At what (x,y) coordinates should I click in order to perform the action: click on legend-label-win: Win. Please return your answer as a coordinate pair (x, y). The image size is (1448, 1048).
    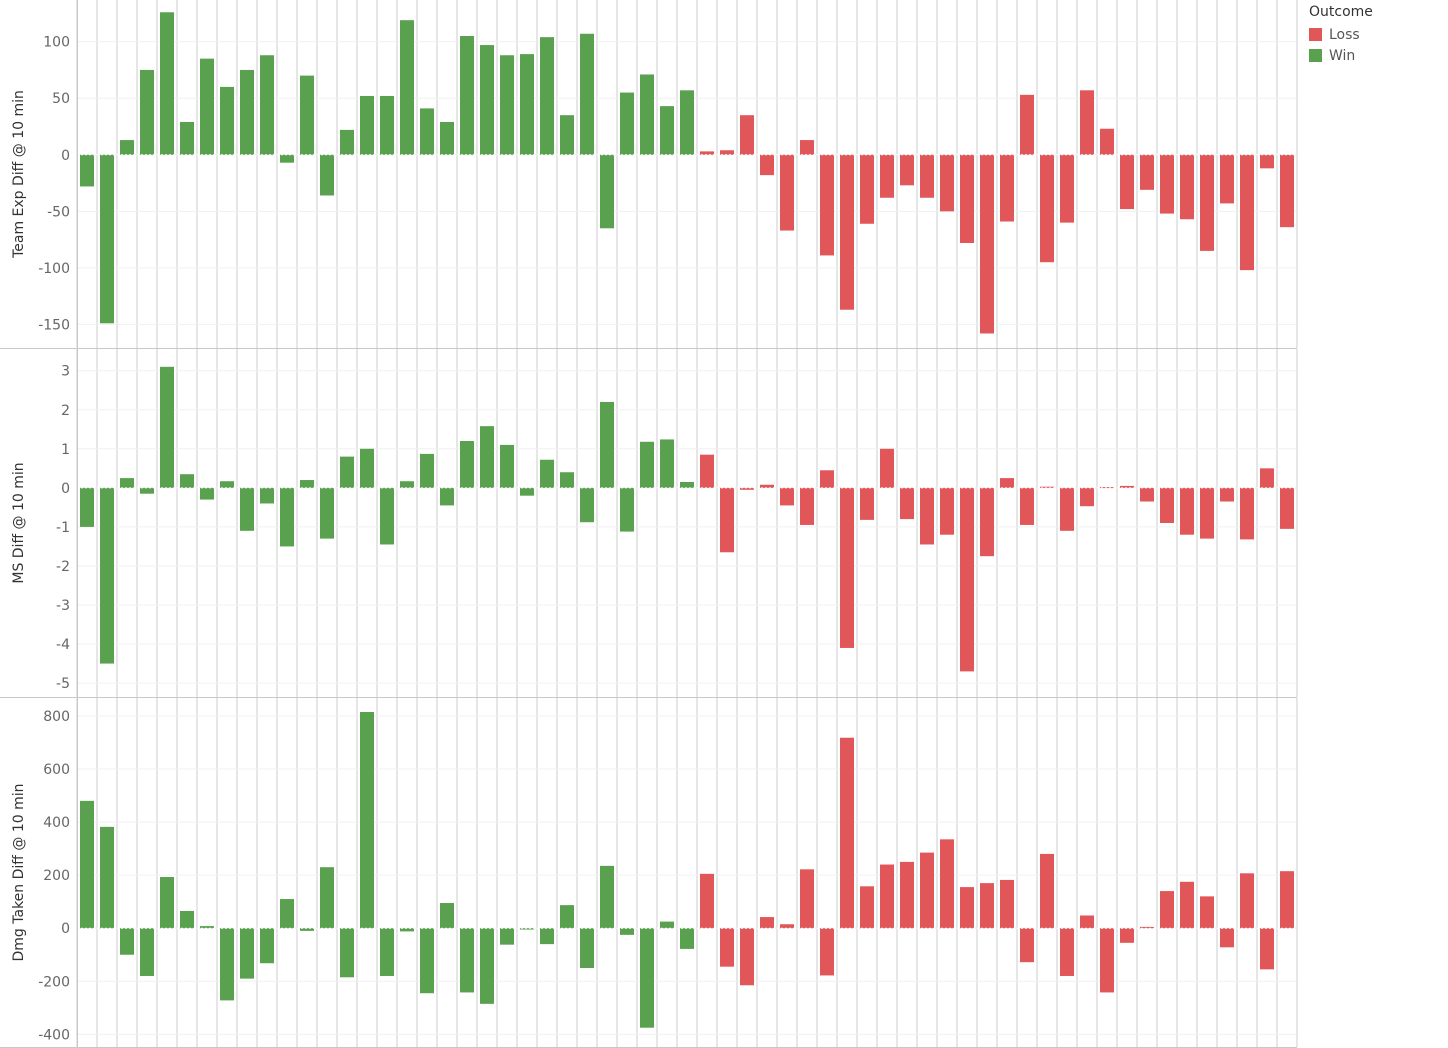
    Looking at the image, I should click on (1342, 55).